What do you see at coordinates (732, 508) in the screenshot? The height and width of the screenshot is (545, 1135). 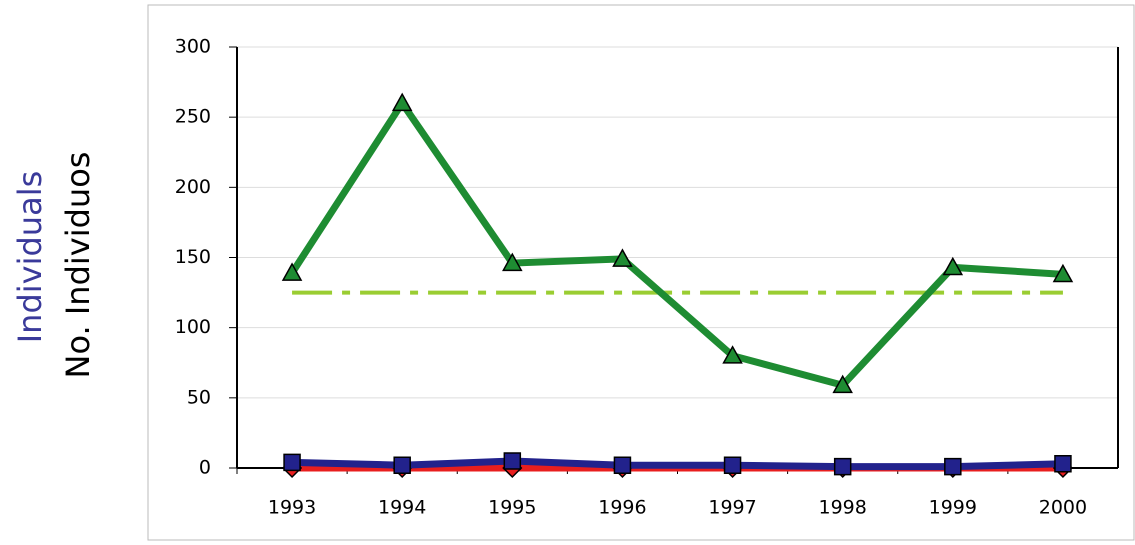 I see `x-tick-label: 1997` at bounding box center [732, 508].